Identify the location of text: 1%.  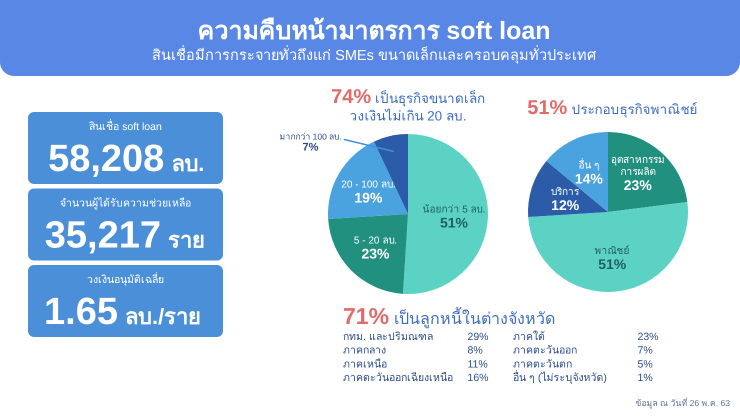
(645, 378).